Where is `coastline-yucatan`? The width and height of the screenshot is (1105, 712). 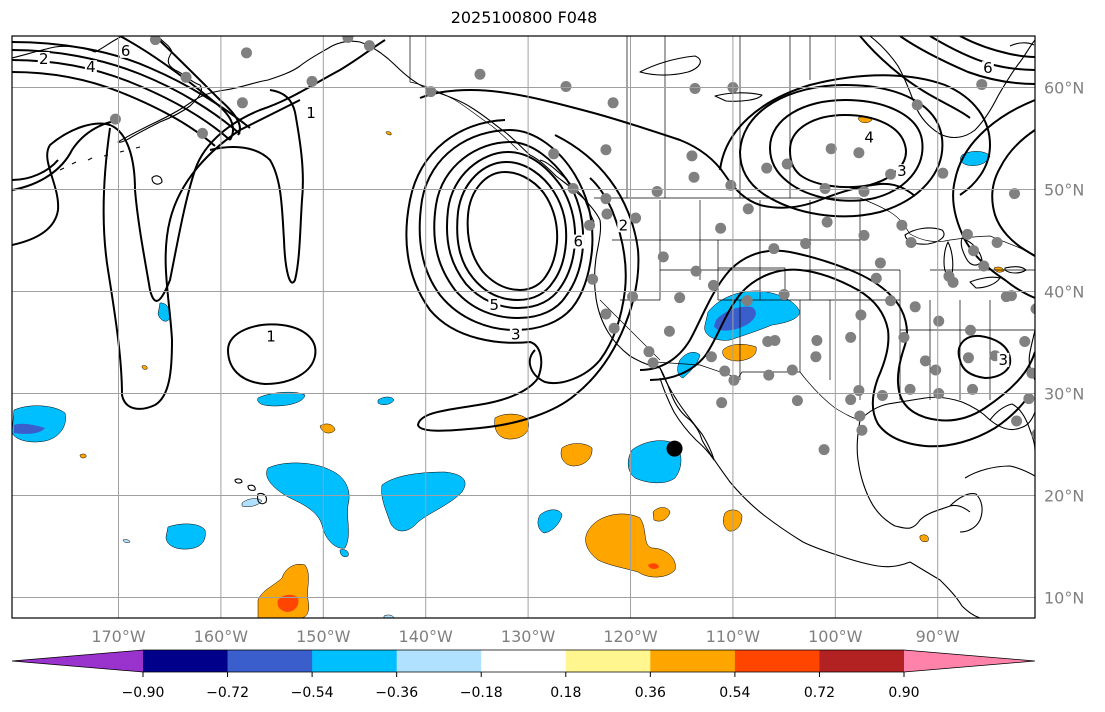
coastline-yucatan is located at coordinates (966, 513).